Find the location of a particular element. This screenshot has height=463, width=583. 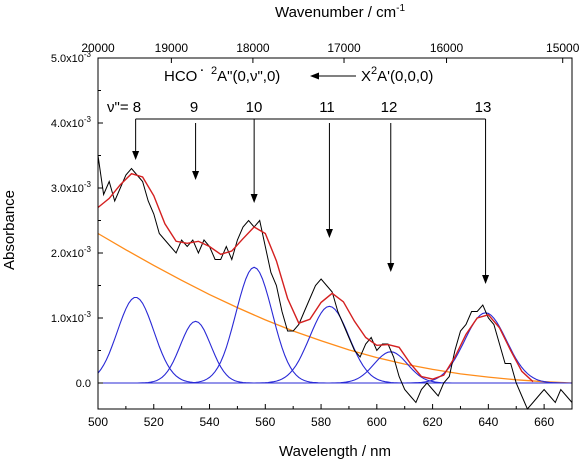

x-tick-label: 500 is located at coordinates (98, 422).